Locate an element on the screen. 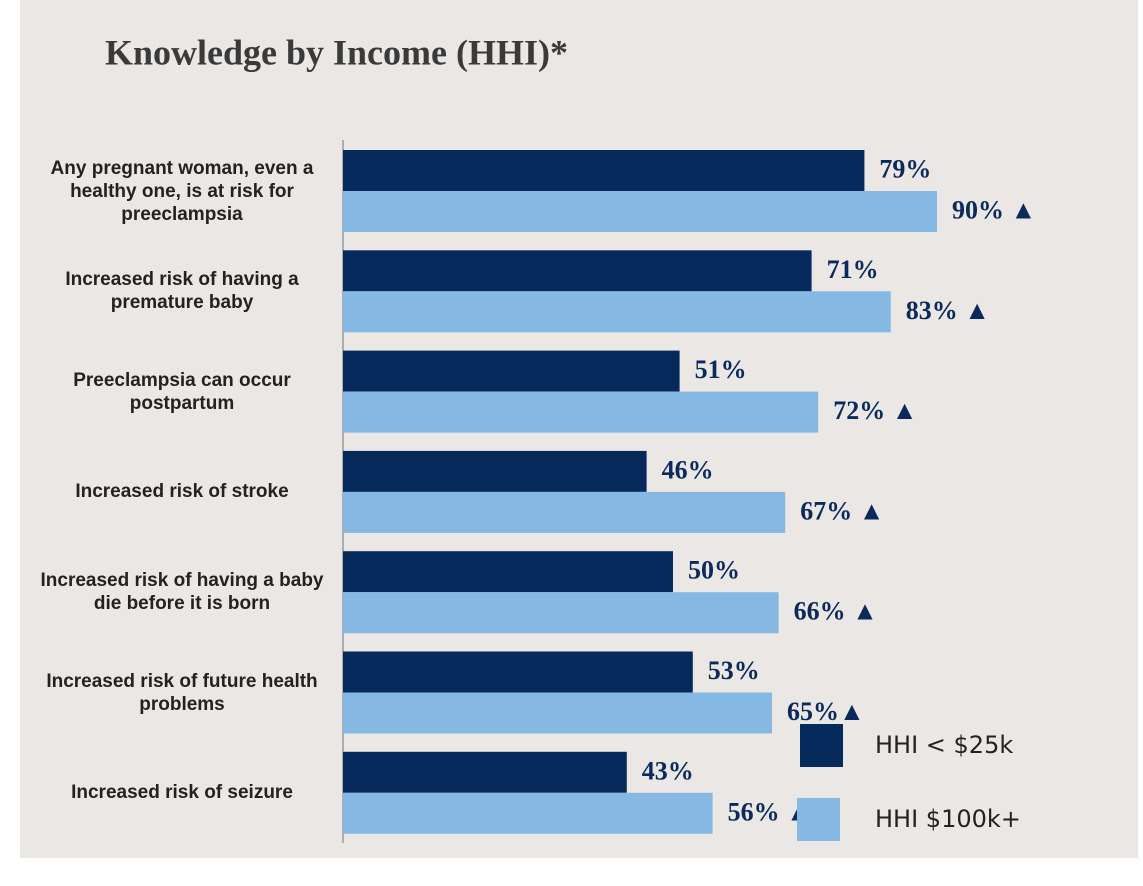  value-label: 66% ▲ is located at coordinates (836, 611).